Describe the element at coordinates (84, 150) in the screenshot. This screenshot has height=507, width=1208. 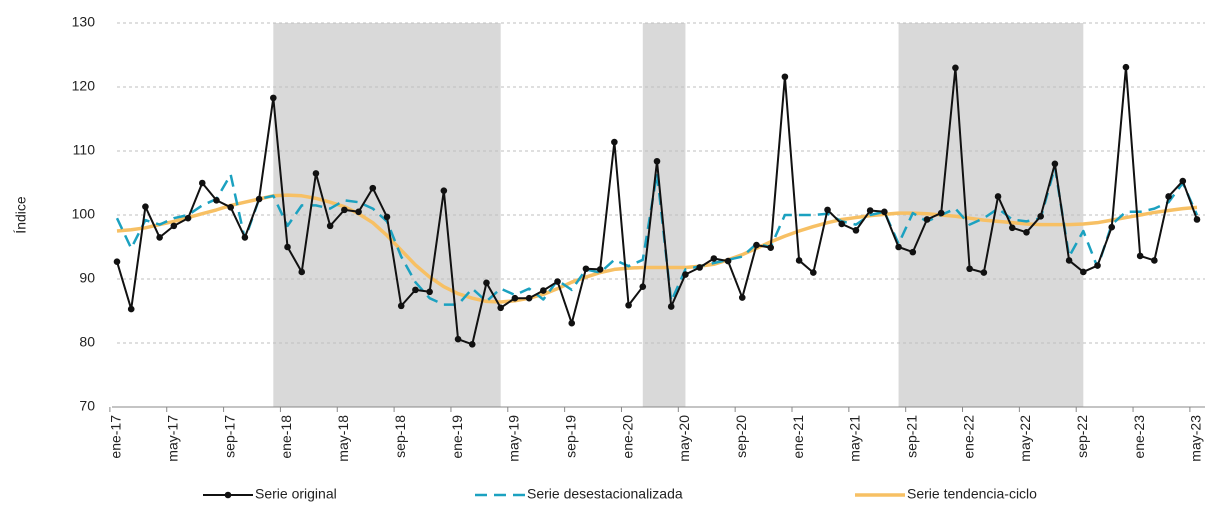
I see `y-tick-label: 110` at that location.